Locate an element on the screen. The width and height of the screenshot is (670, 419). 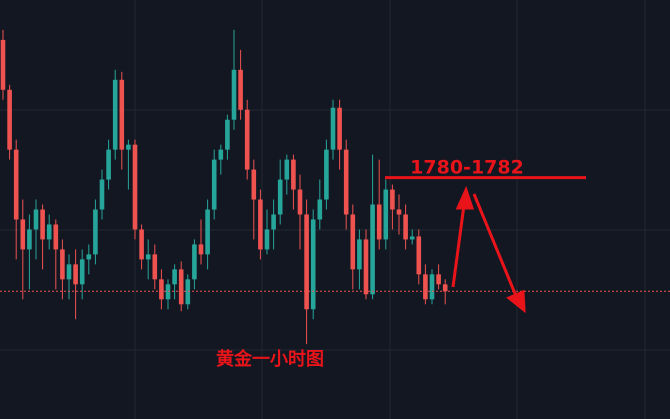
forecast-arrows is located at coordinates (488, 249).